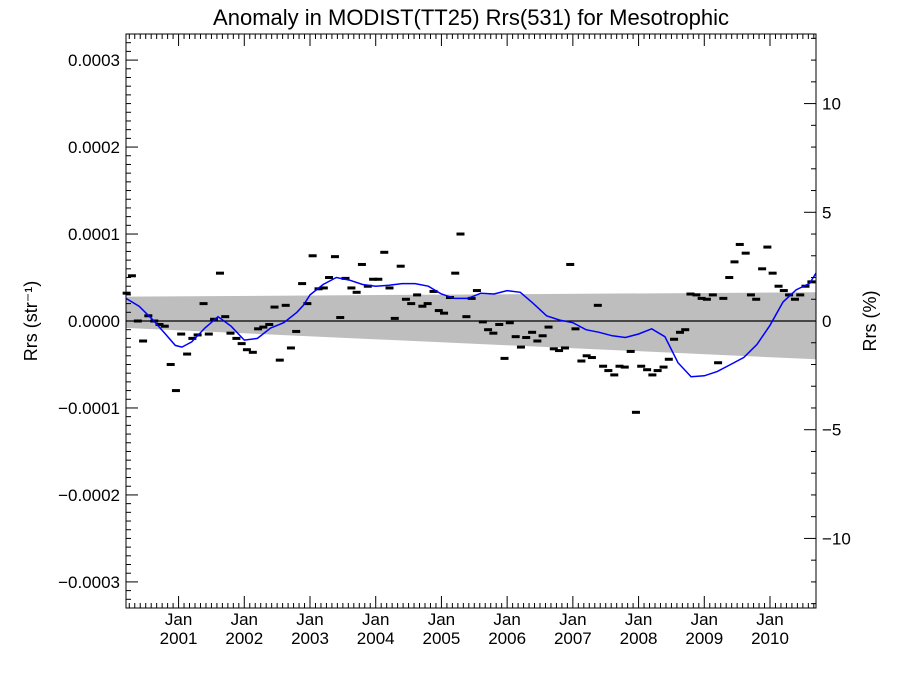 This screenshot has width=900, height=675. What do you see at coordinates (31, 321) in the screenshot?
I see `y-axis-label-left: Rrs (str⁻¹)` at bounding box center [31, 321].